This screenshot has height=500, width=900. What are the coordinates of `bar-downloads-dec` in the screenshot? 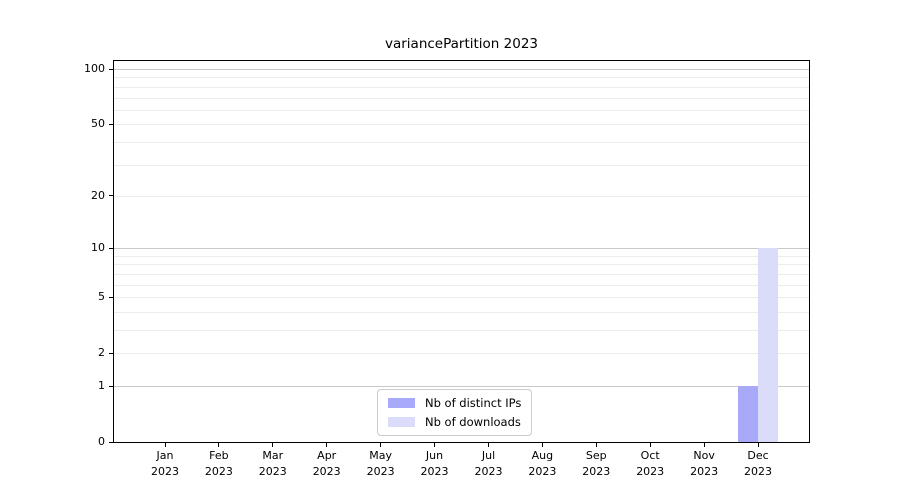 It's located at (768, 345).